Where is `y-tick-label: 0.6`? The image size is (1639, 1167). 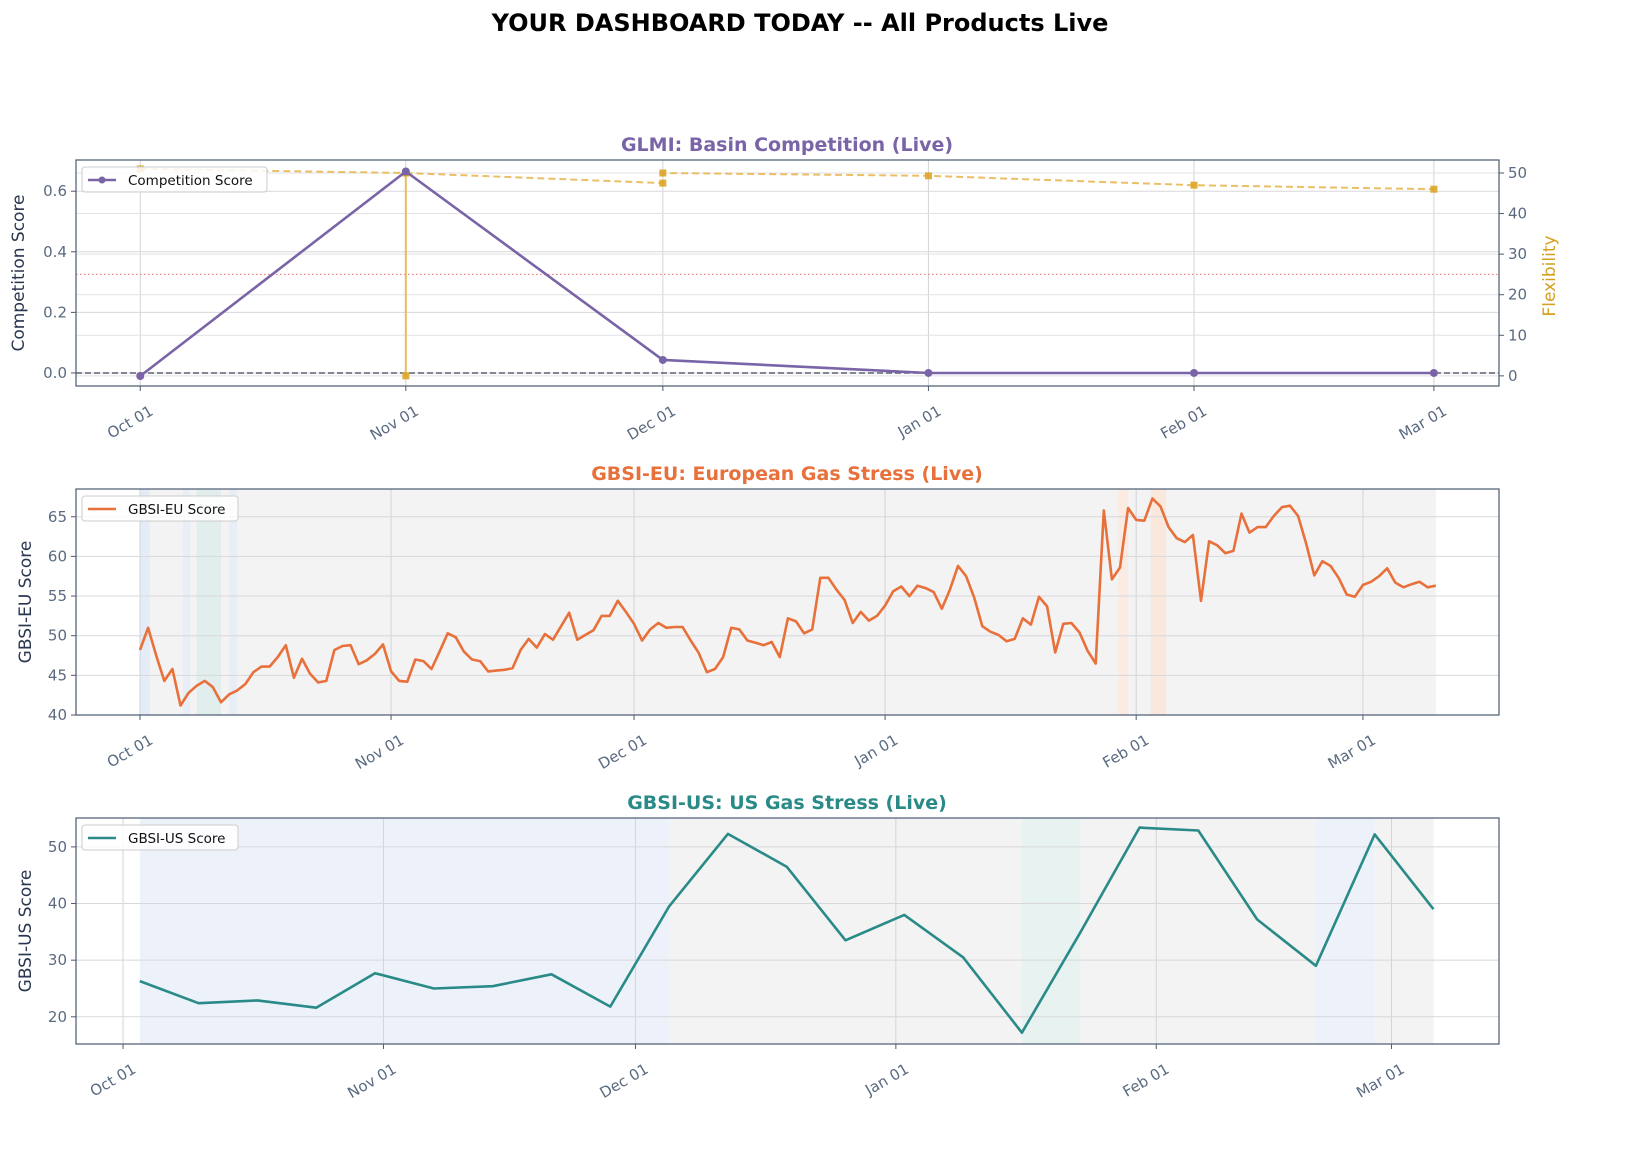
y-tick-label: 0.6 is located at coordinates (55, 191).